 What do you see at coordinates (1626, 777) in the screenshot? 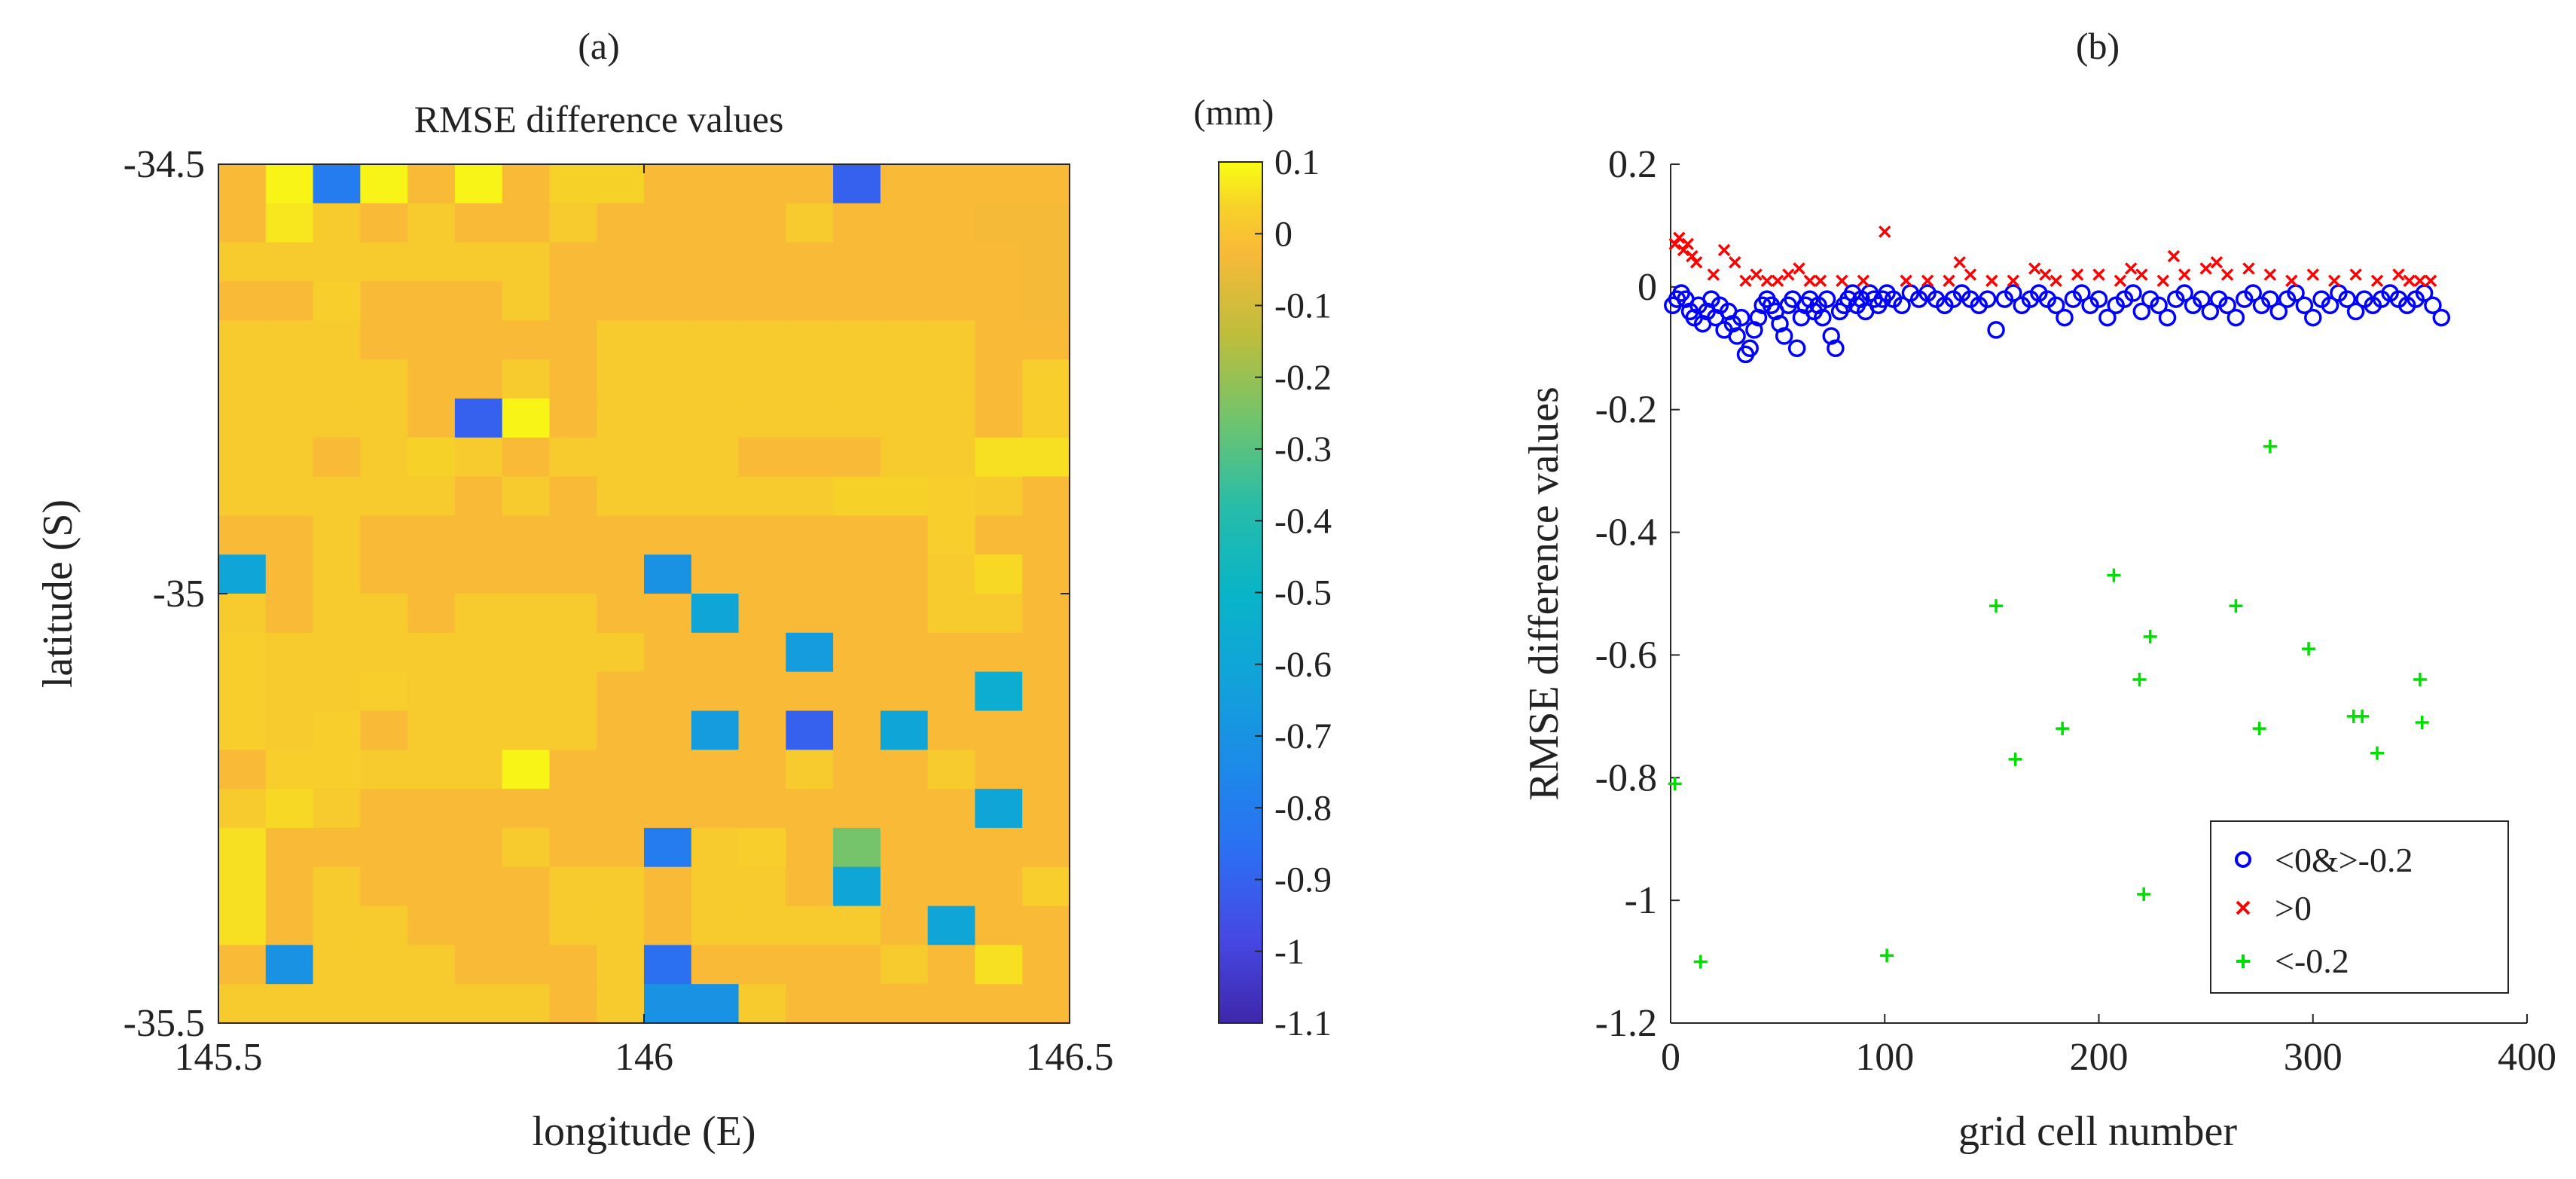
I see `scatter-y-tick-label: -0.8` at bounding box center [1626, 777].